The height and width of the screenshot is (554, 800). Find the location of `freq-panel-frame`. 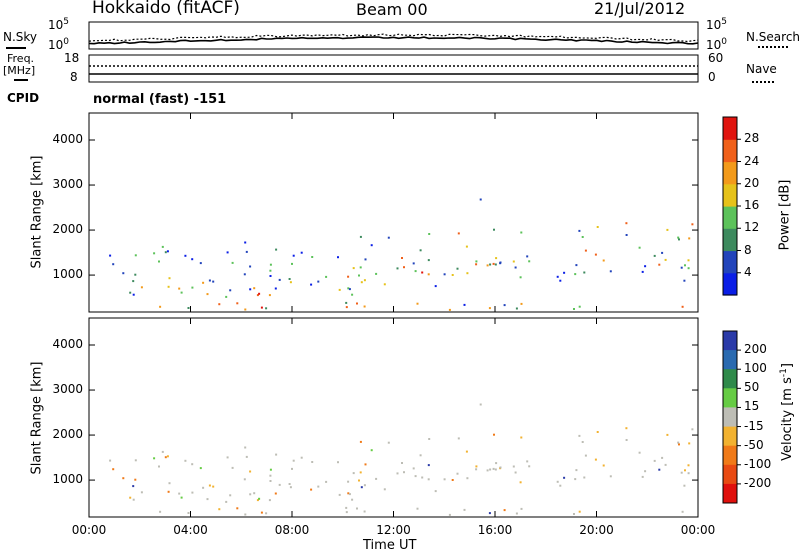

freq-panel-frame is located at coordinates (393, 68).